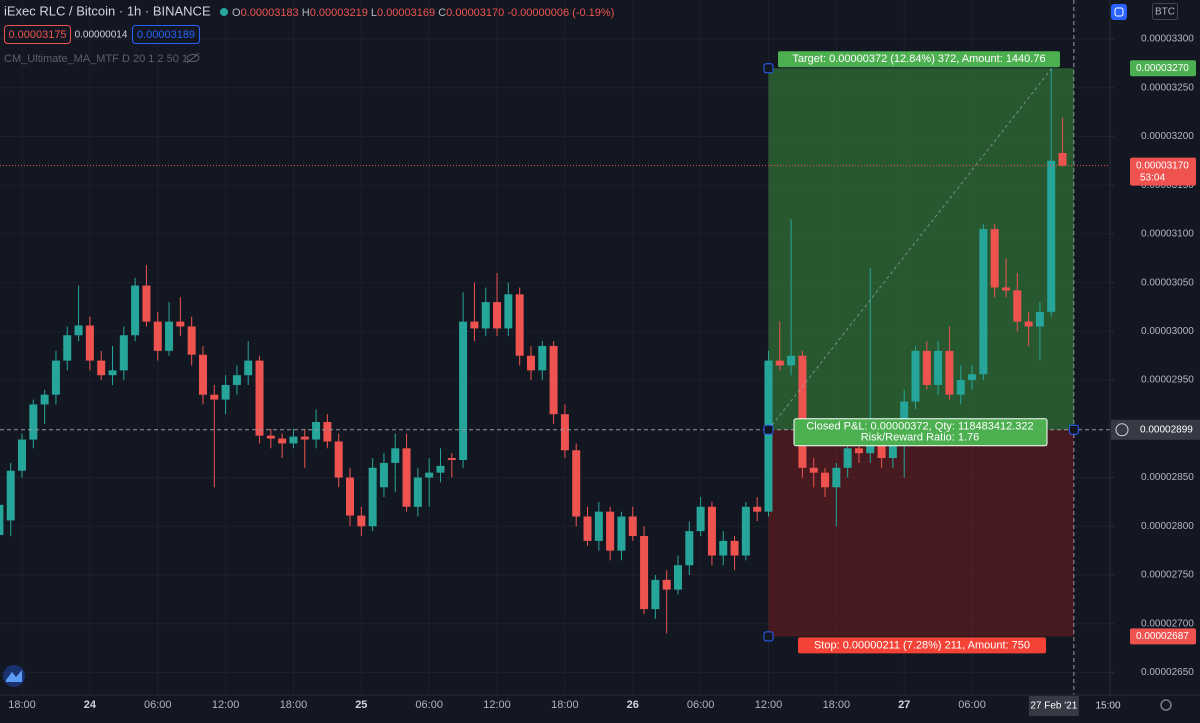 The width and height of the screenshot is (1200, 723). I want to click on symbol-title: iExec RLC / Bitcoin · 1h · BINANCE, so click(107, 10).